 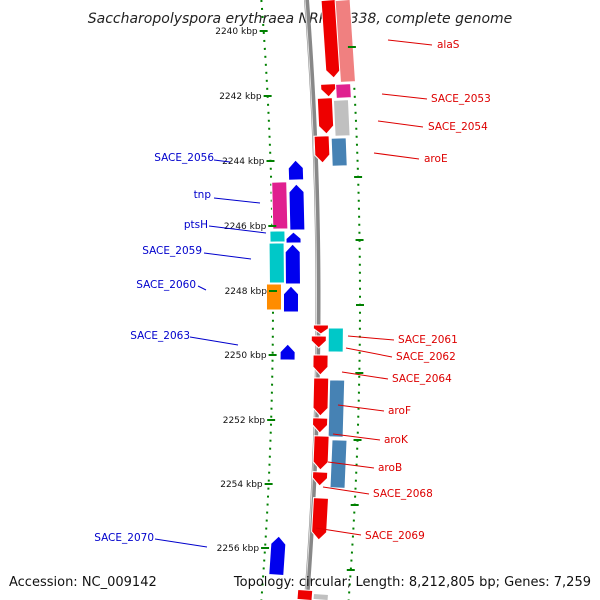 What do you see at coordinates (276, 263) in the screenshot?
I see `gene-sace-2059-b` at bounding box center [276, 263].